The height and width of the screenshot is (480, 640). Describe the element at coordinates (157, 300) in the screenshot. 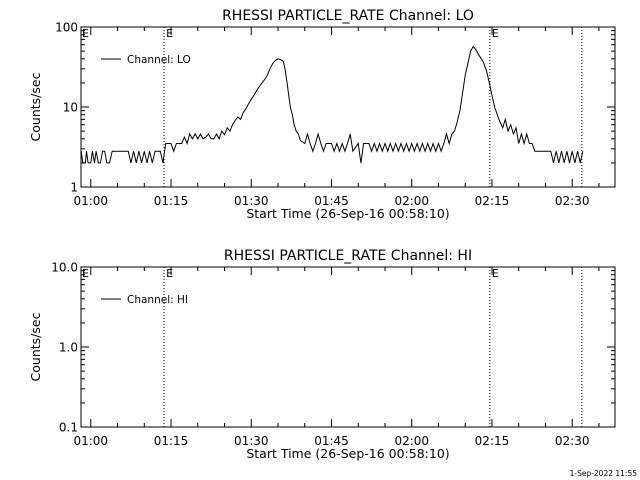

I see `legend-label: Channel: HI` at that location.